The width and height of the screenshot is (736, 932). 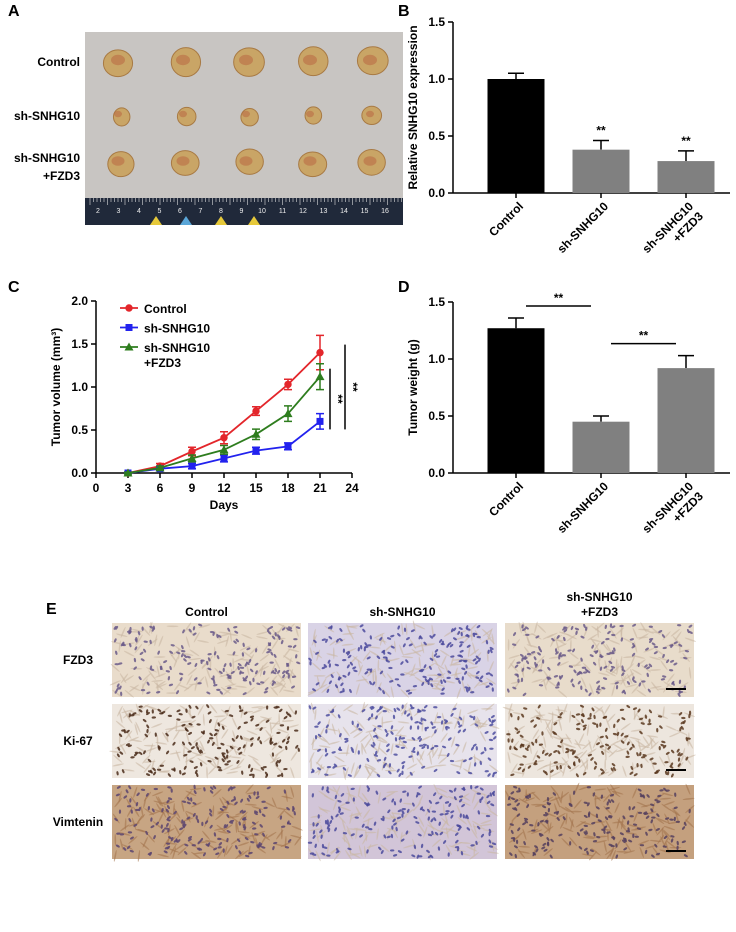 I want to click on ruler-label: 10, so click(x=262, y=211).